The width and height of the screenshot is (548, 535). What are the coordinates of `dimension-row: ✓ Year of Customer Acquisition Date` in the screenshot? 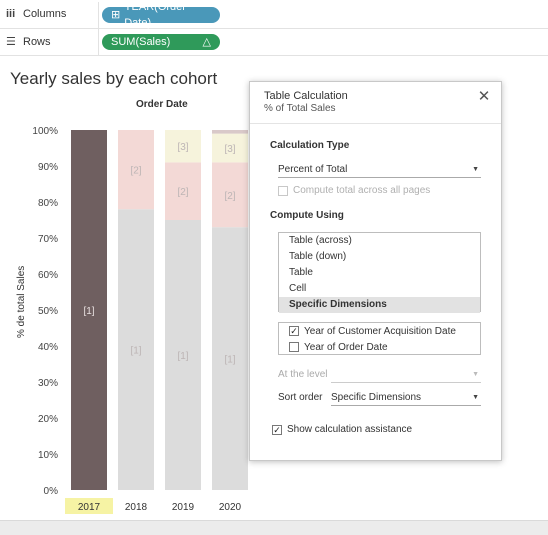 It's located at (379, 331).